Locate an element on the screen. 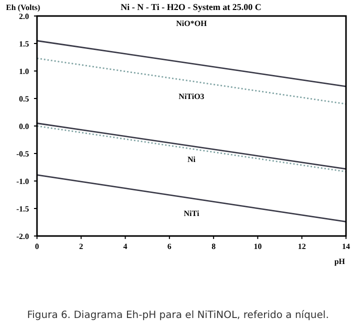  y-tick-label: 1.0 is located at coordinates (24, 71).